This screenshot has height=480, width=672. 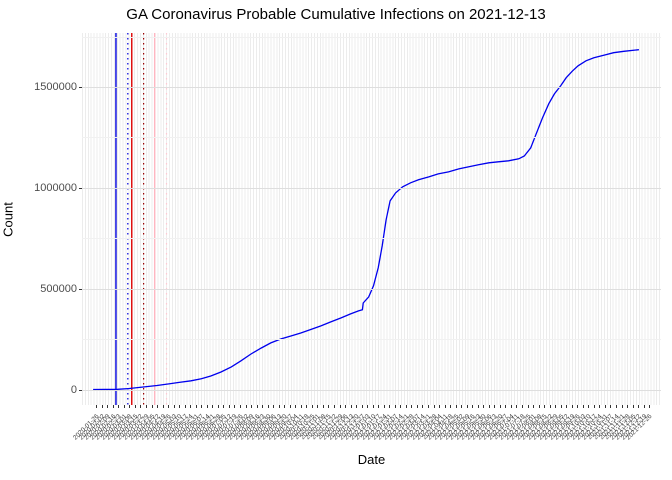 I want to click on x-axis-title: Date, so click(x=371, y=459).